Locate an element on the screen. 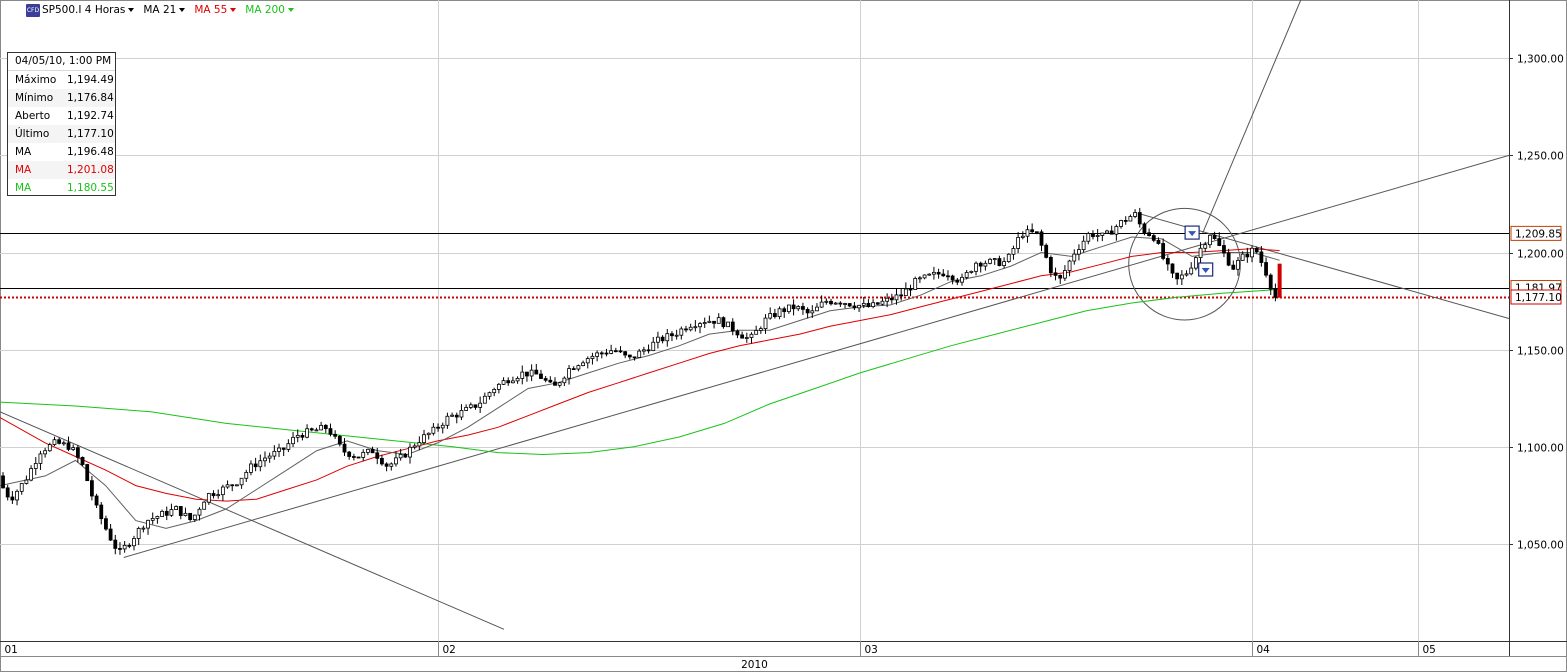 This screenshot has height=672, width=1567. signal-arrow-icon is located at coordinates (1205, 270).